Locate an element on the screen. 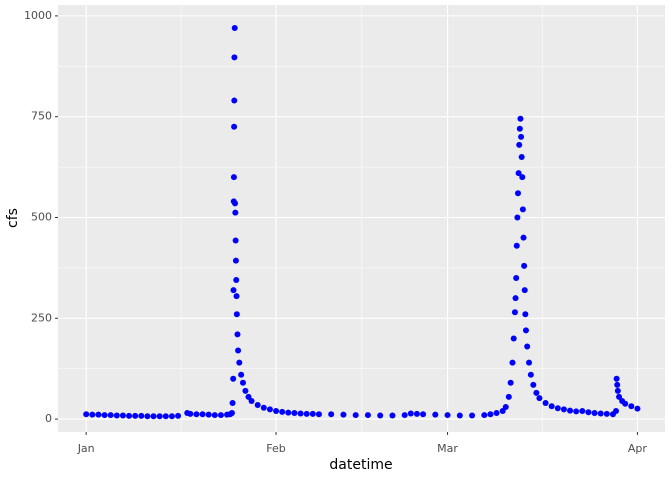 The height and width of the screenshot is (484, 672). y-tick-label: 750 is located at coordinates (41, 116).